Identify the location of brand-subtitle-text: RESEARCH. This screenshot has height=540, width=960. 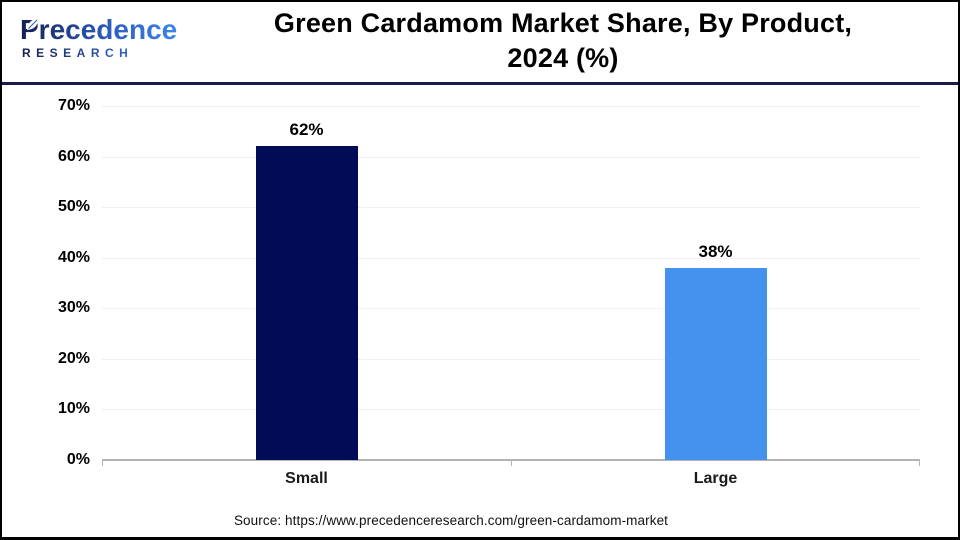
(101, 53).